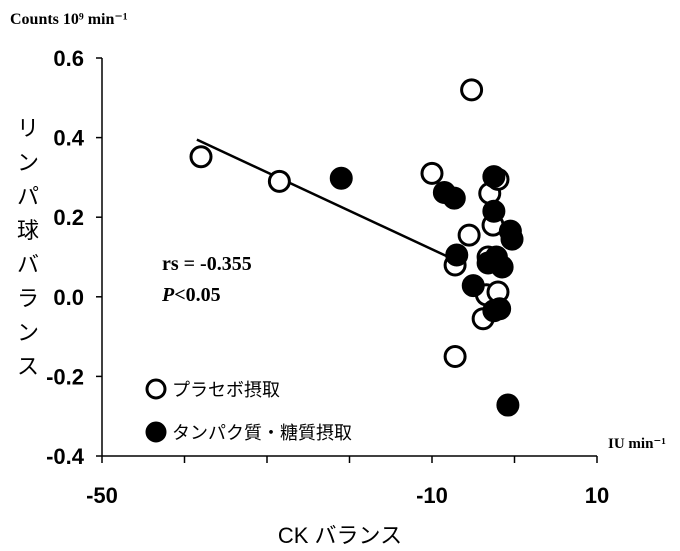 Image resolution: width=680 pixels, height=551 pixels. What do you see at coordinates (262, 433) in the screenshot?
I see `legend-label: タンパク質・糖質摂取` at bounding box center [262, 433].